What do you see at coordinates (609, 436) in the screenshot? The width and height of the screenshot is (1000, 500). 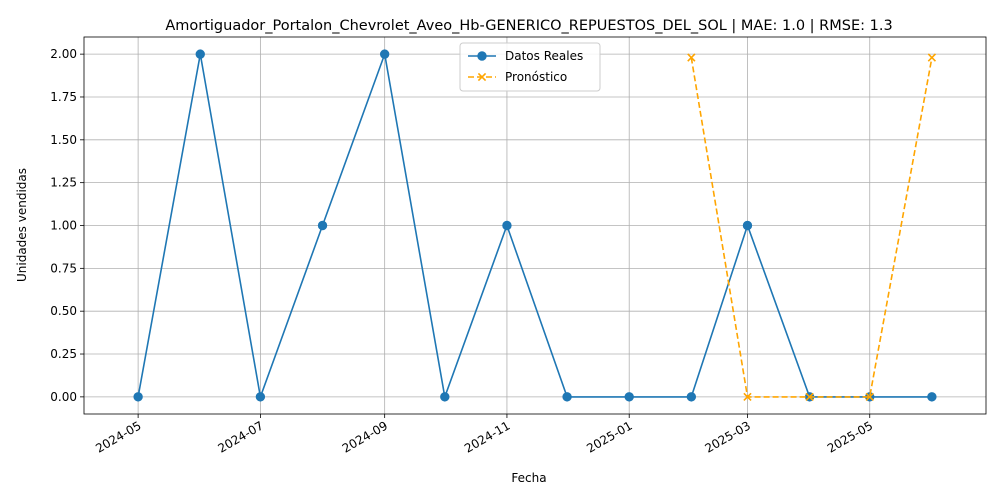 I see `x-tick-label: 2025-01` at bounding box center [609, 436].